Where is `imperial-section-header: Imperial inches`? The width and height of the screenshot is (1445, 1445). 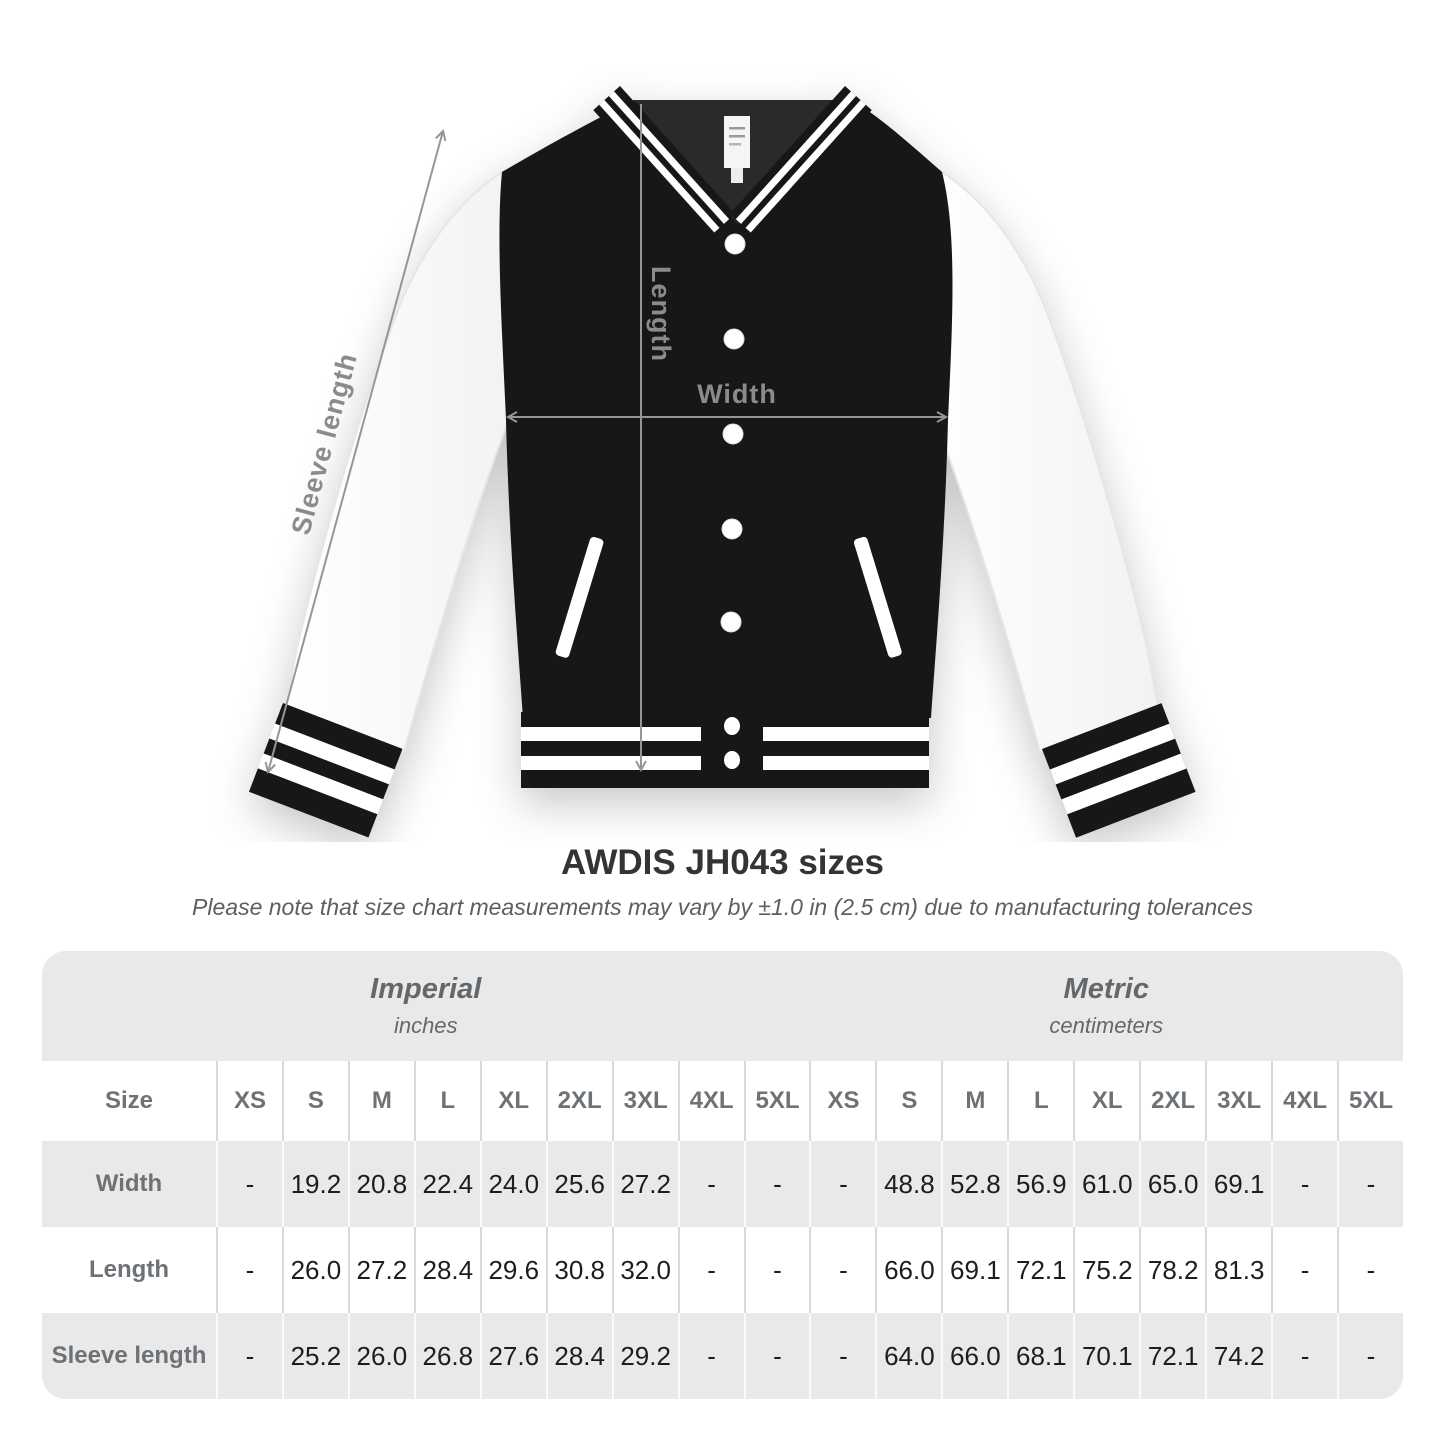 imperial-section-header: Imperial inches is located at coordinates (426, 1006).